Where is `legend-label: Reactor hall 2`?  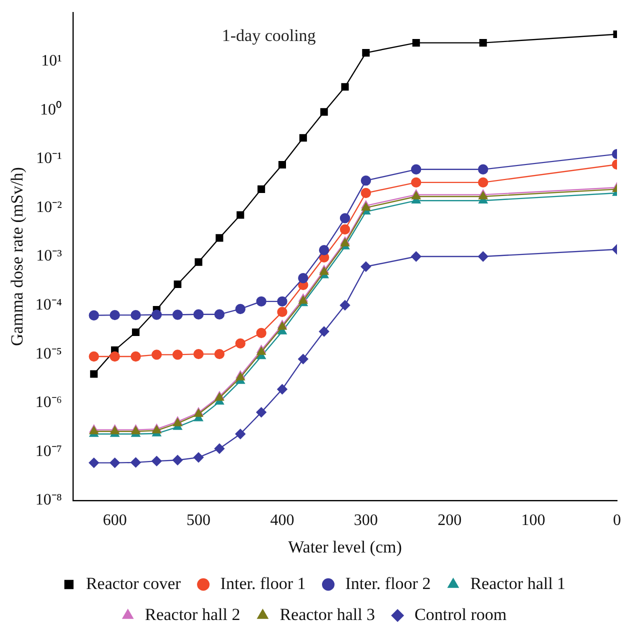 legend-label: Reactor hall 2 is located at coordinates (192, 614).